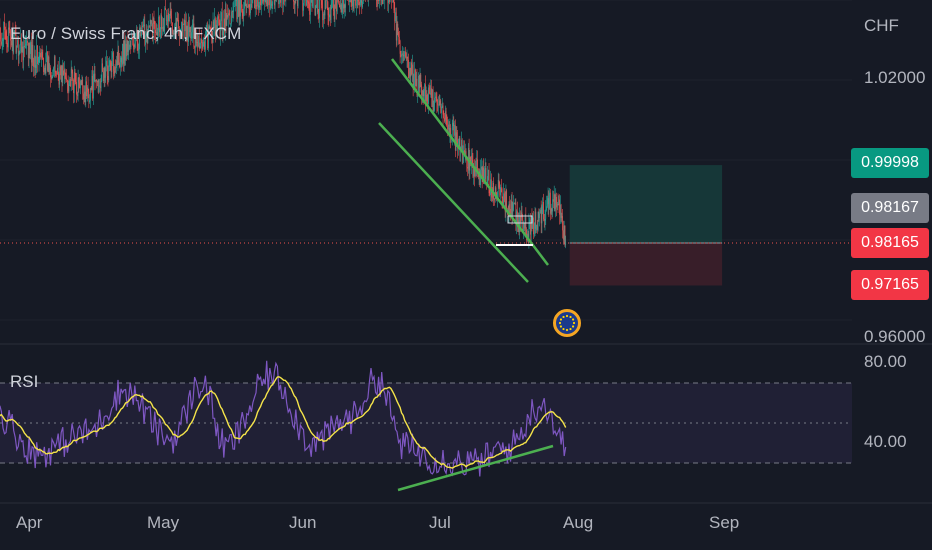 The image size is (932, 550). What do you see at coordinates (29, 522) in the screenshot?
I see `time-label-apr: Apr` at bounding box center [29, 522].